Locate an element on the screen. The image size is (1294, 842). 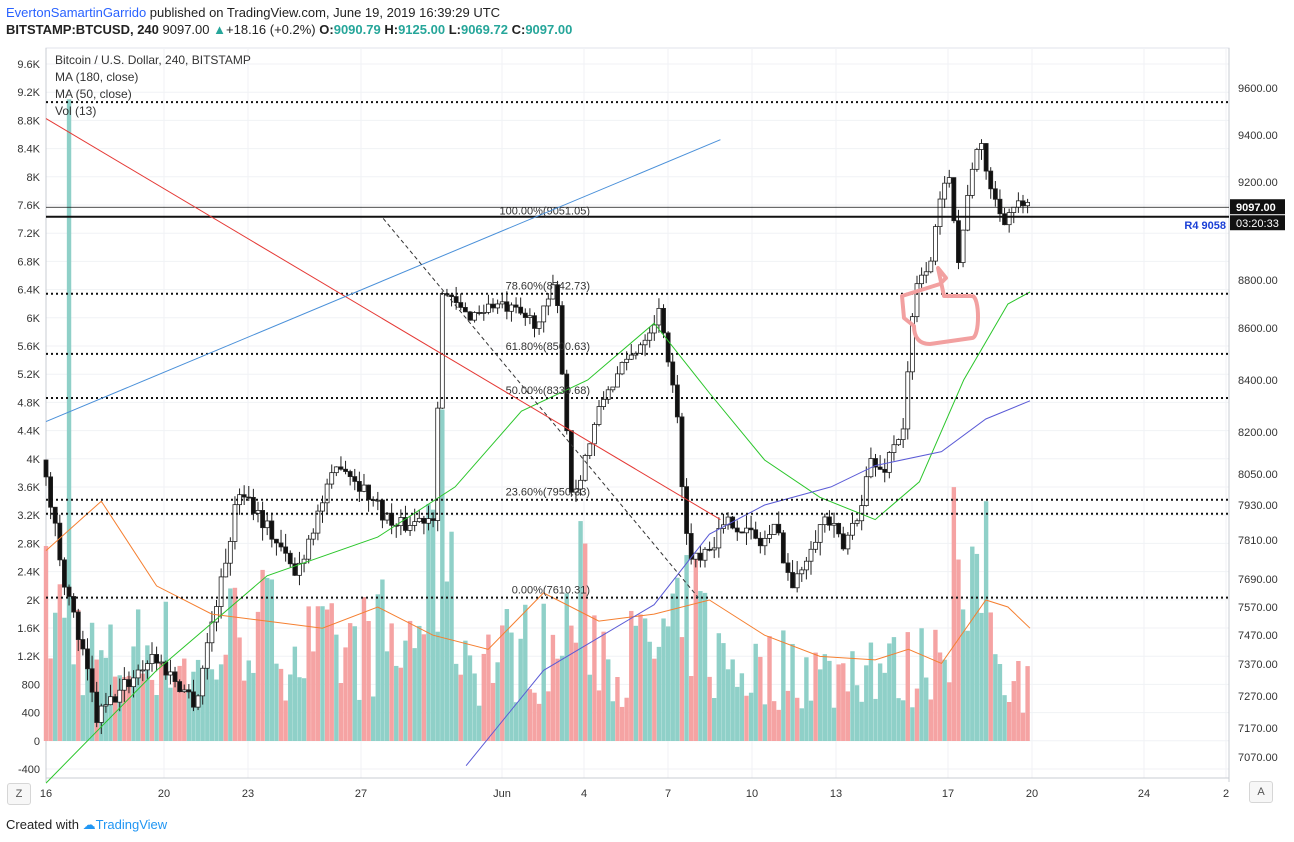
price-tick-label: 9200.00 is located at coordinates (1258, 183).